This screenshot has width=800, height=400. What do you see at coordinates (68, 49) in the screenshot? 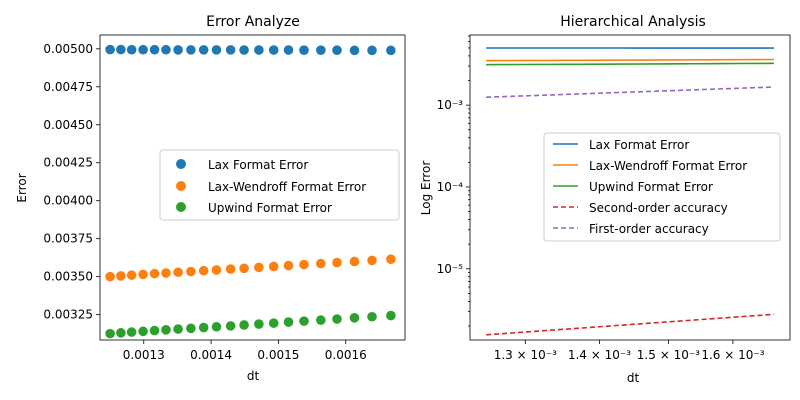
I see `y-tick-label: 0.00500` at bounding box center [68, 49].